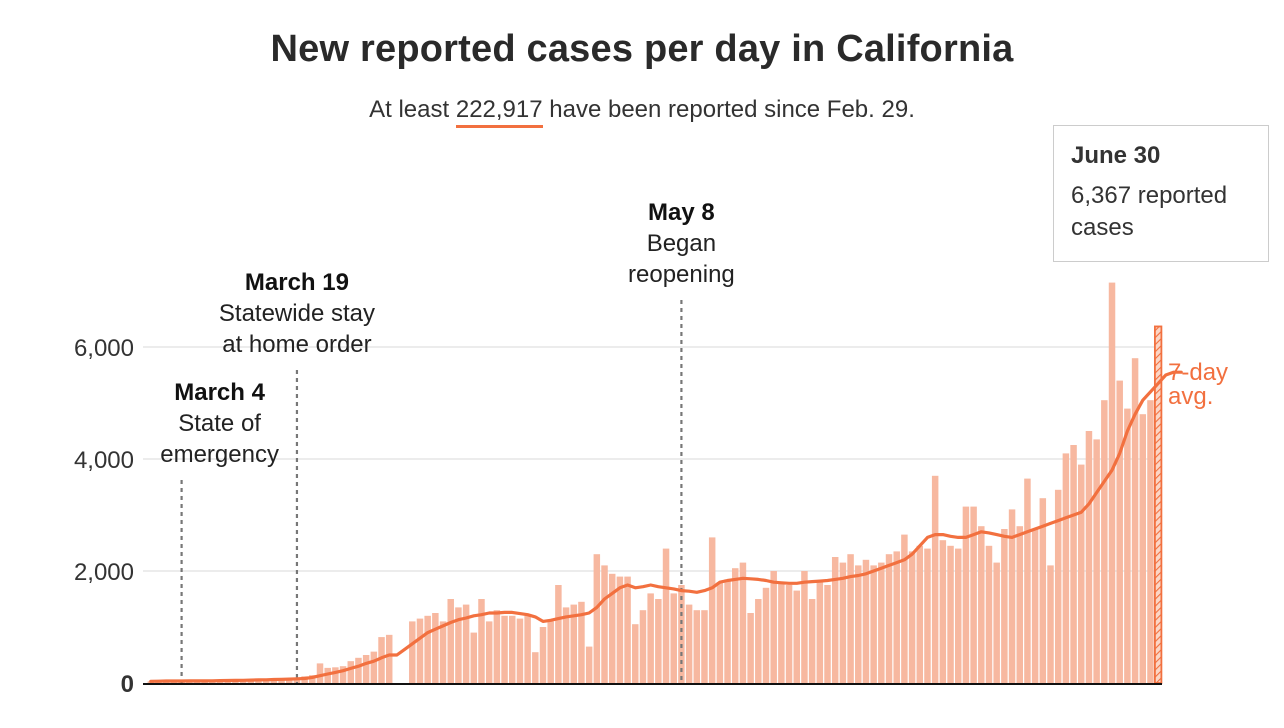 The image size is (1284, 728). I want to click on y-tick-label: 0, so click(127, 684).